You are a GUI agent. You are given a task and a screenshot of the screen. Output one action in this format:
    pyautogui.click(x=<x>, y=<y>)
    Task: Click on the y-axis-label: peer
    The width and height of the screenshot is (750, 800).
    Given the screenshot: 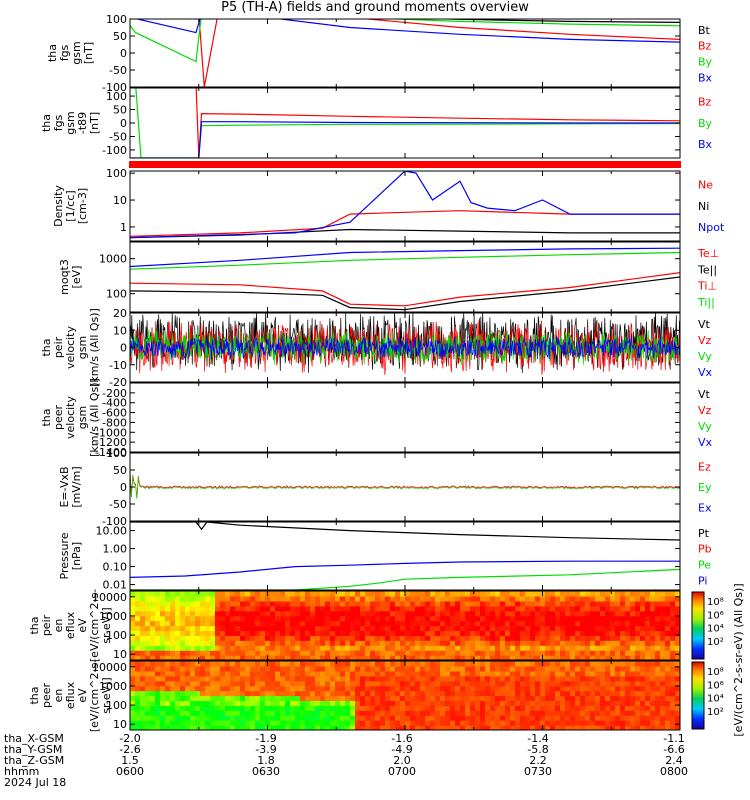 What is the action you would take?
    pyautogui.click(x=46, y=696)
    